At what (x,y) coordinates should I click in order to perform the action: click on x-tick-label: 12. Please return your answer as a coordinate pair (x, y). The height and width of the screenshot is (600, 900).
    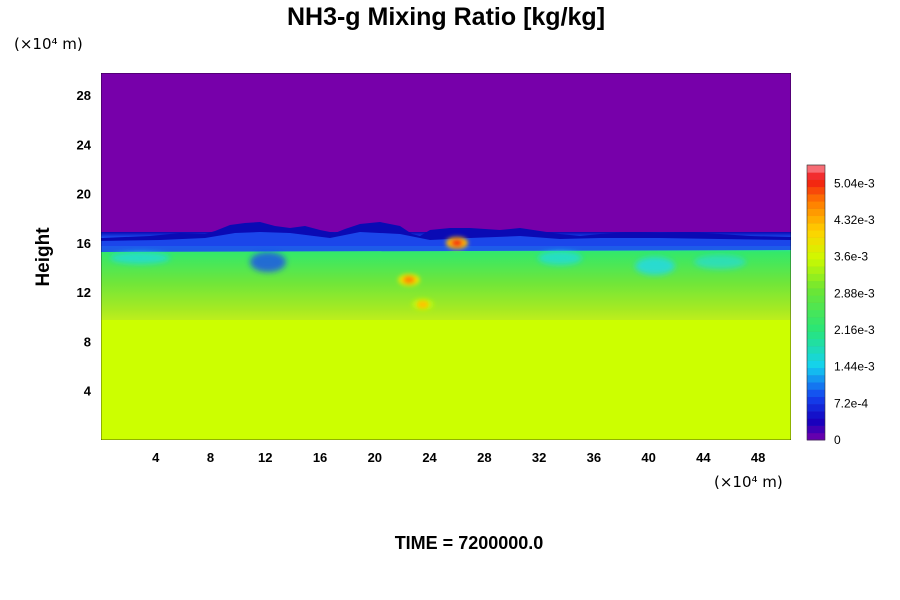
    Looking at the image, I should click on (265, 457).